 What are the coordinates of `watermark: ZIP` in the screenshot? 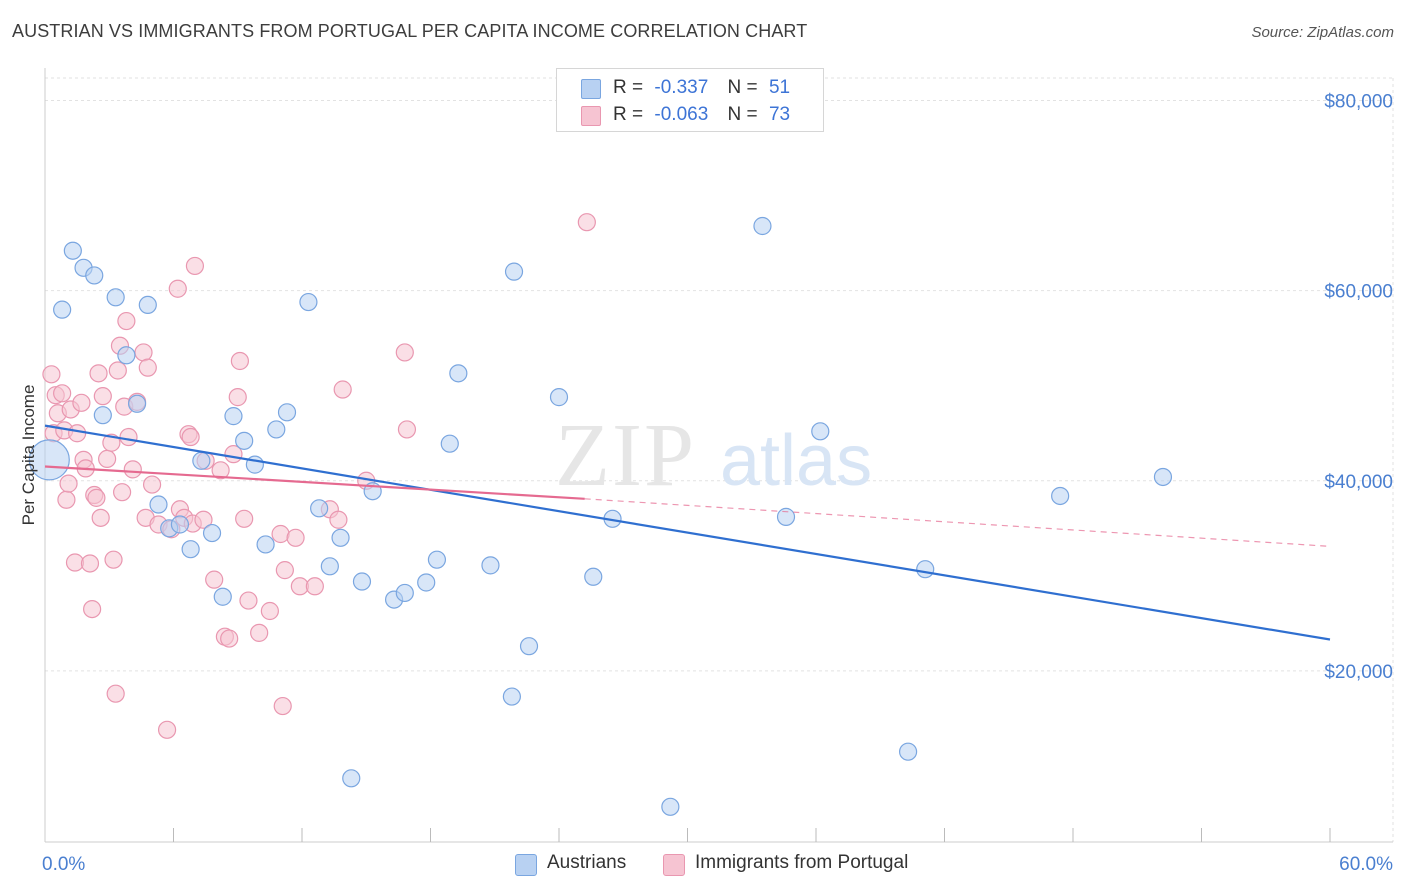 It's located at (625, 455).